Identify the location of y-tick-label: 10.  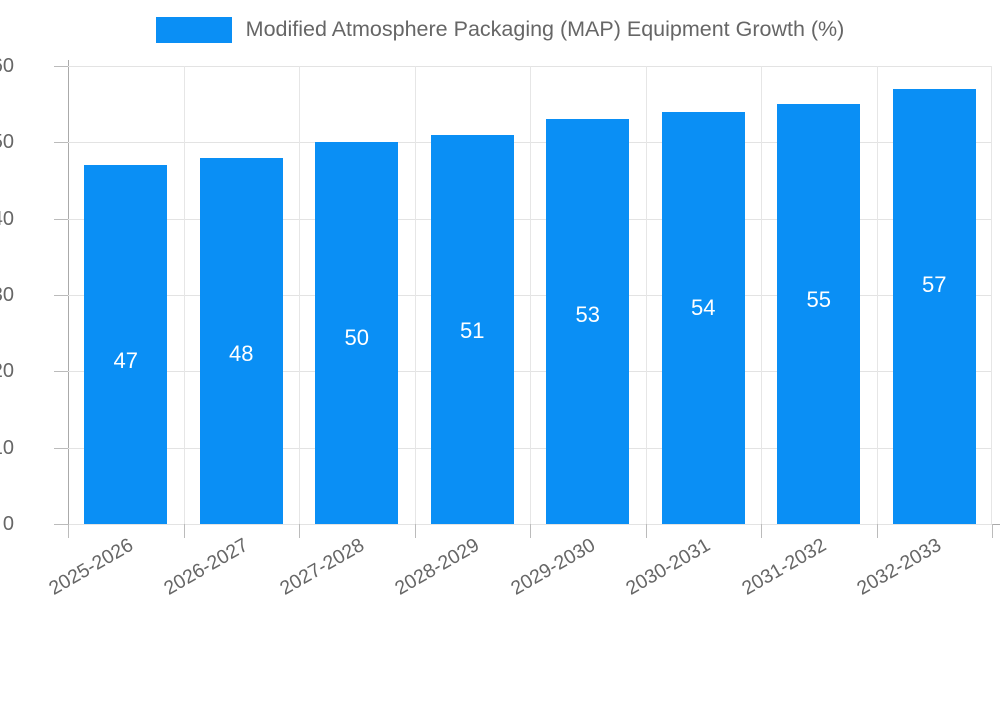
(7, 447).